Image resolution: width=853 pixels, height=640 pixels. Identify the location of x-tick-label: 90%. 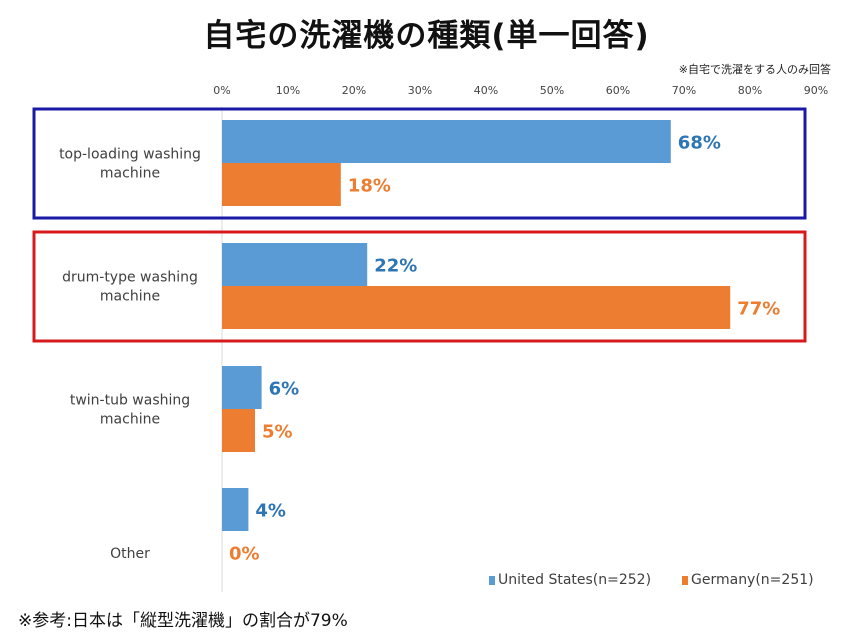
(816, 90).